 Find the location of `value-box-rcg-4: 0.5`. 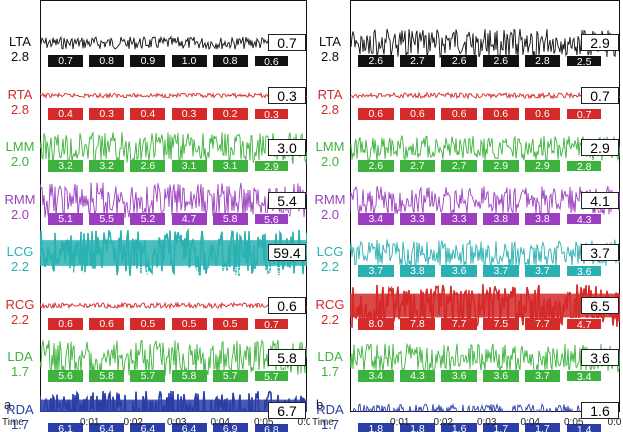

value-box-rcg-4: 0.5 is located at coordinates (230, 323).